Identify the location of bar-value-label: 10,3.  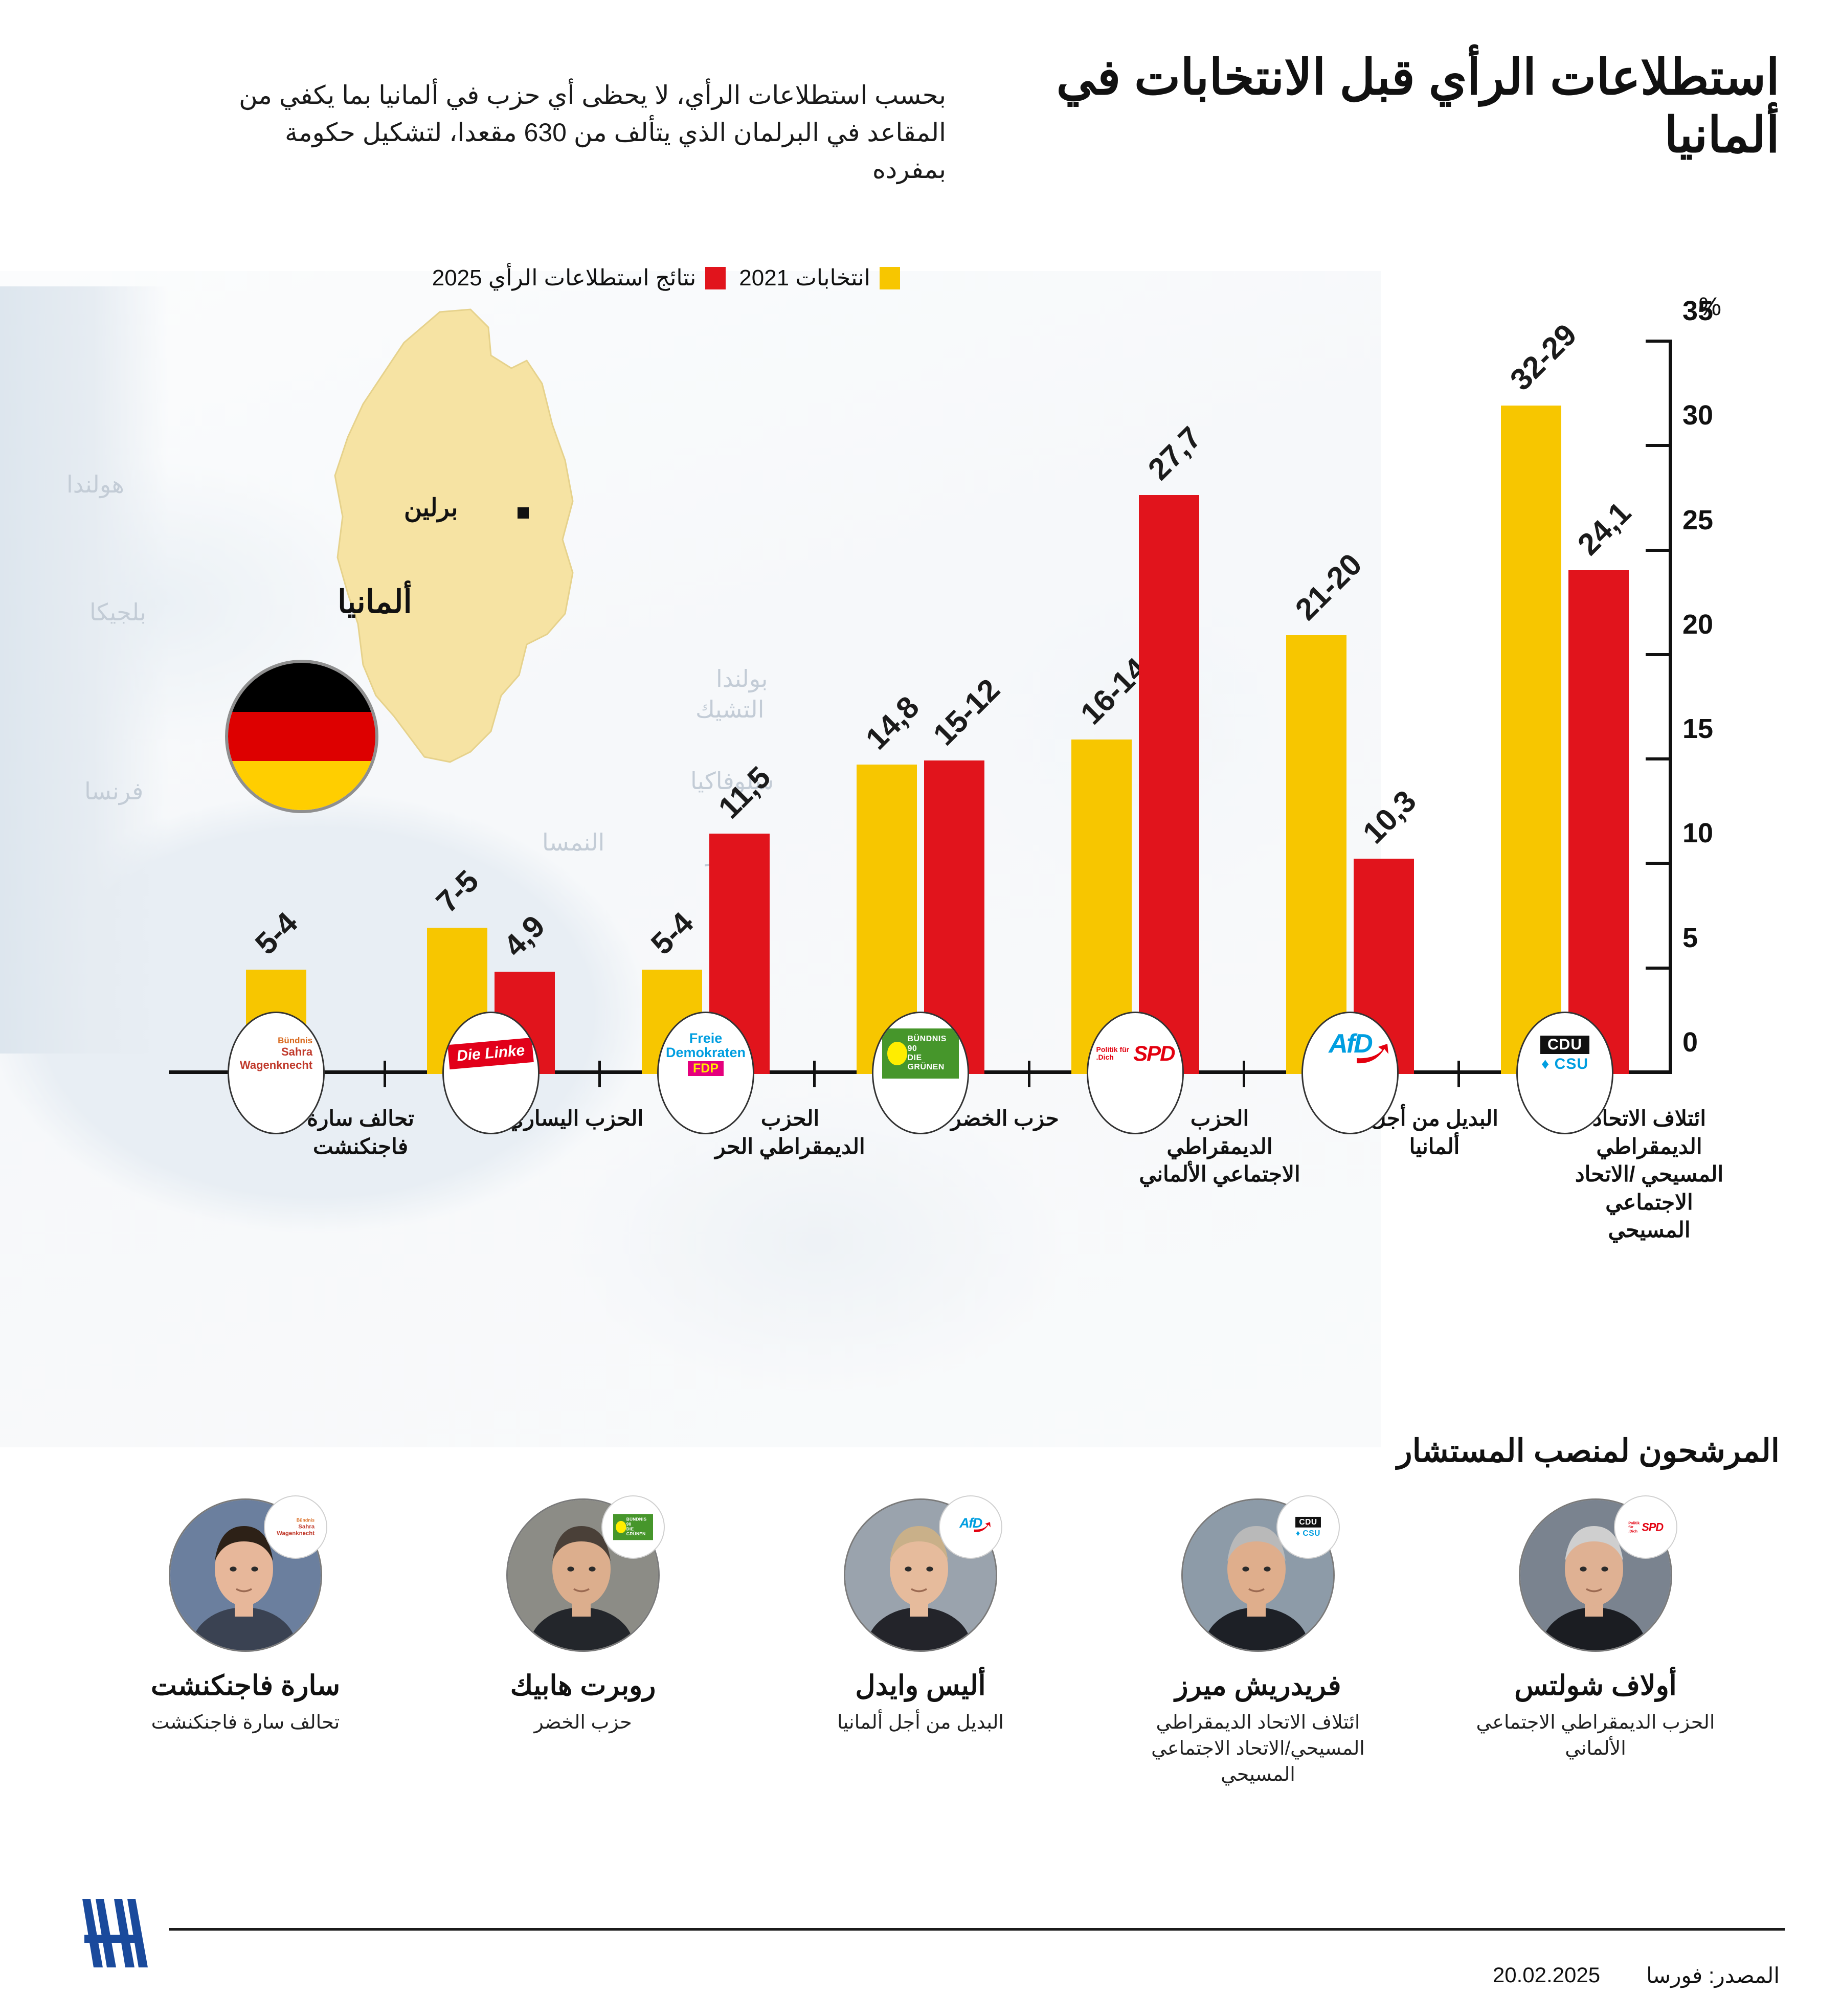
(1390, 816).